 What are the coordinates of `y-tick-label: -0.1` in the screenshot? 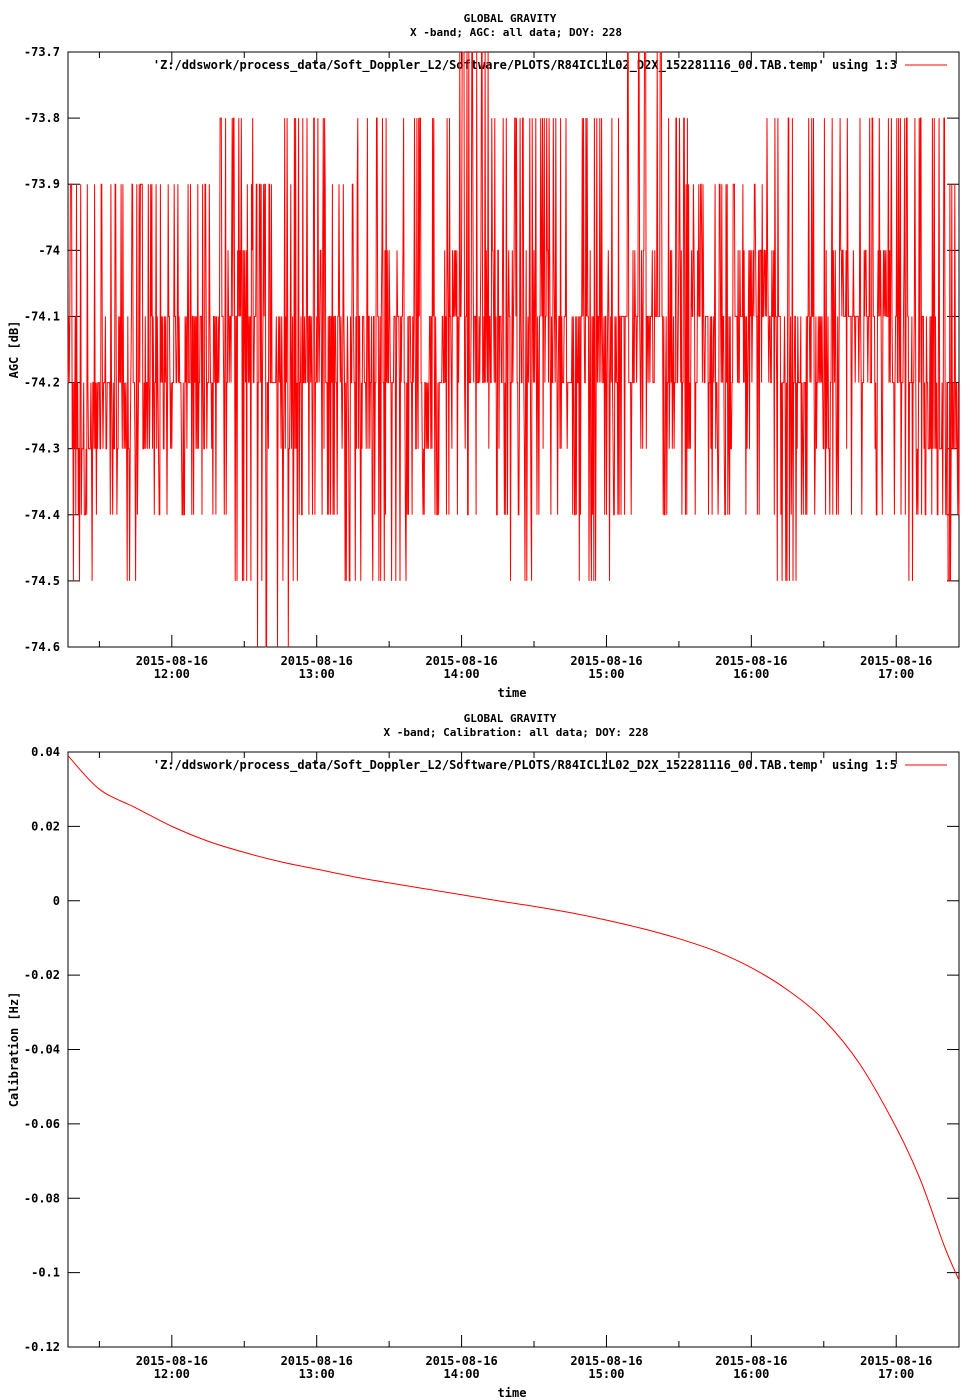 It's located at (45, 1273).